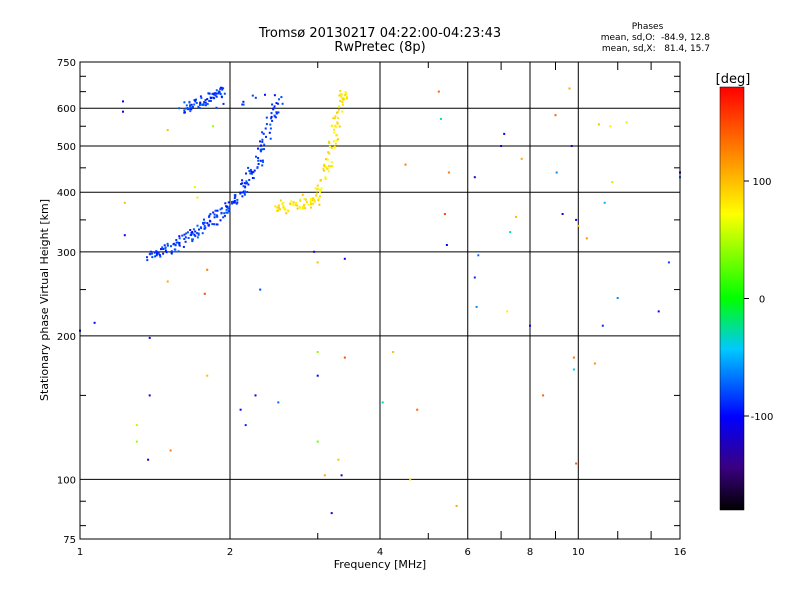  Describe the element at coordinates (66, 337) in the screenshot. I see `y-tick-label: 200` at that location.